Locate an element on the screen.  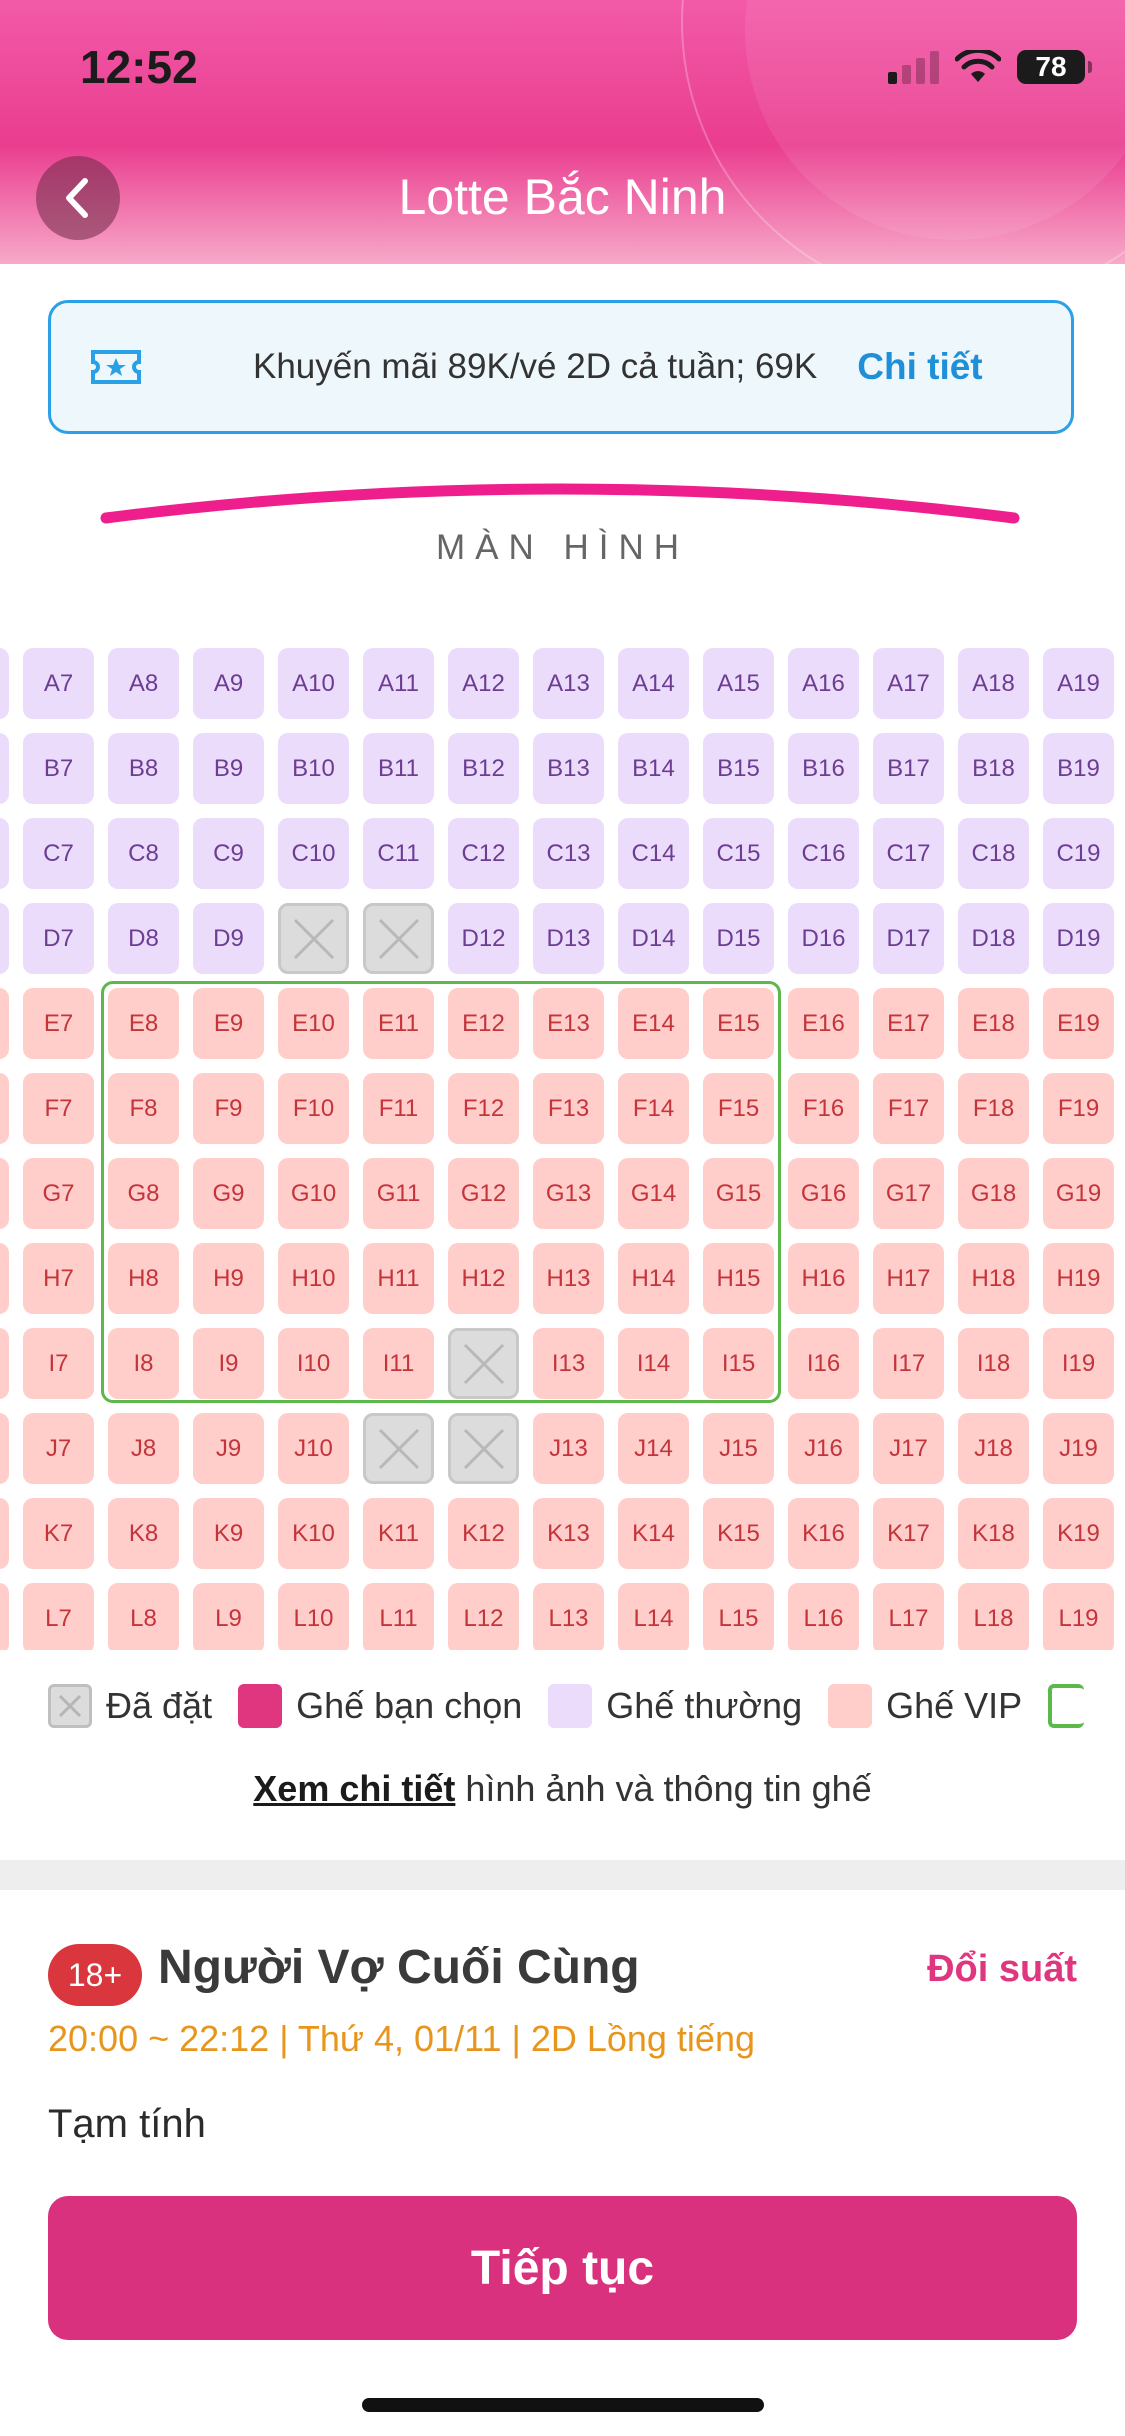
seat: L16 is located at coordinates (823, 1616).